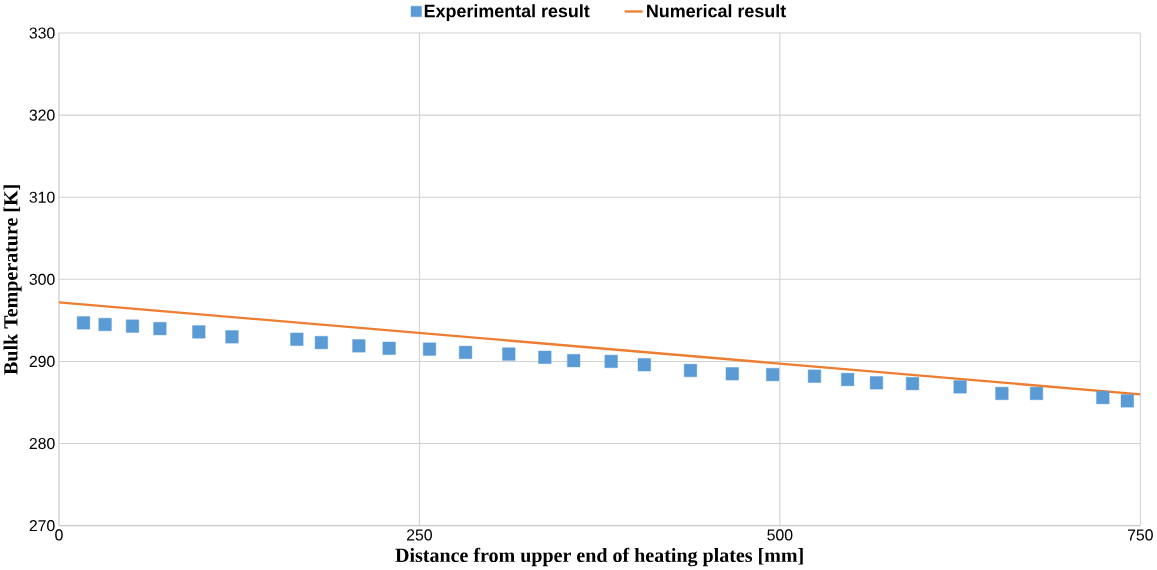  Describe the element at coordinates (59, 535) in the screenshot. I see `x-tick-label: 0` at that location.